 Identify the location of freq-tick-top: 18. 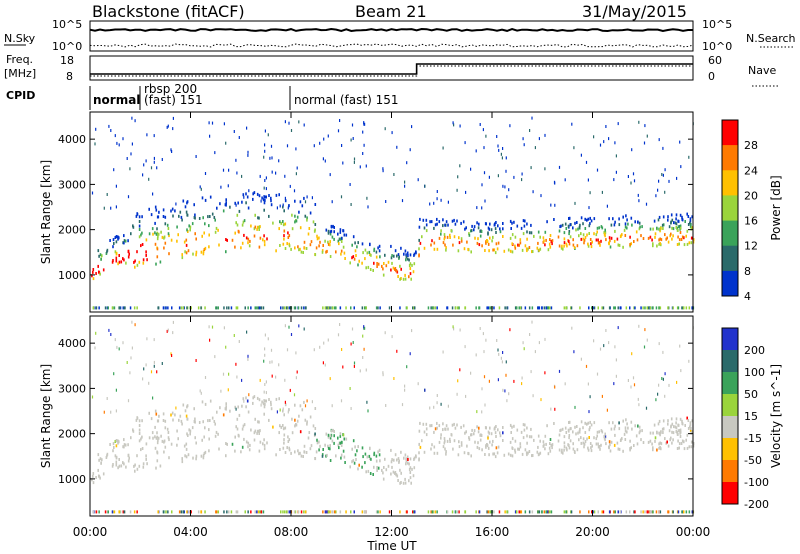
(67, 60).